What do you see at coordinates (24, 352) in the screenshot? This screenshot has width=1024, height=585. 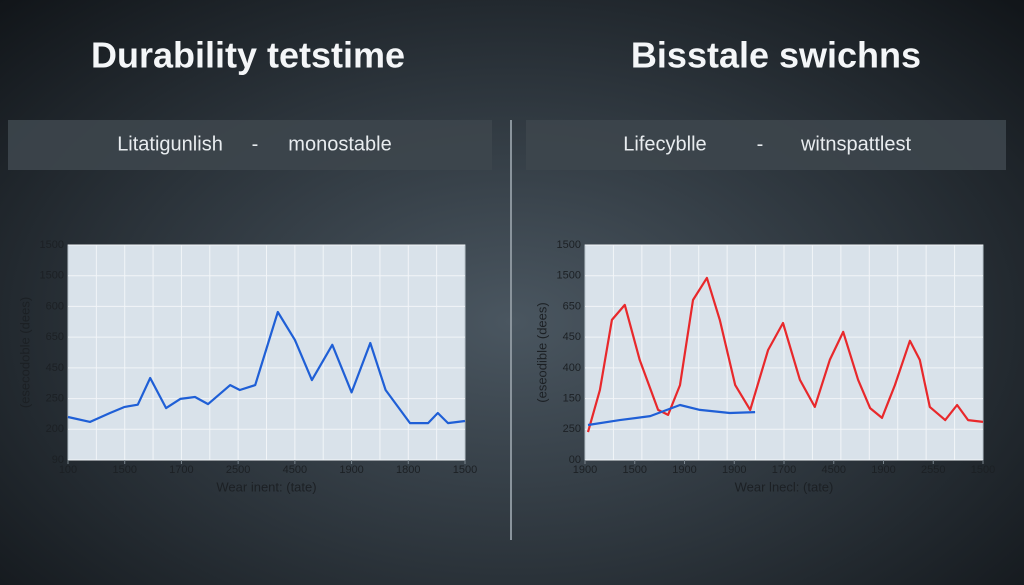 I see `y-axis-title: (esecodoble (dees)` at bounding box center [24, 352].